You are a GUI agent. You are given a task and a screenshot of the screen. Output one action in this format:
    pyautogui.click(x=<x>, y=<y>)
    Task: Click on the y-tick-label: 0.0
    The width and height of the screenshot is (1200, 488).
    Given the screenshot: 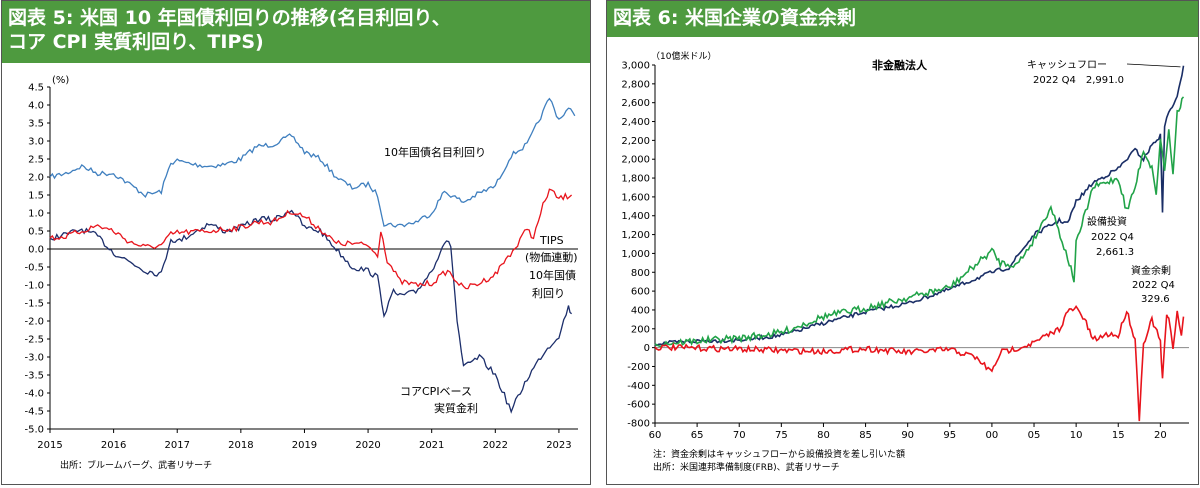 What is the action you would take?
    pyautogui.click(x=36, y=250)
    